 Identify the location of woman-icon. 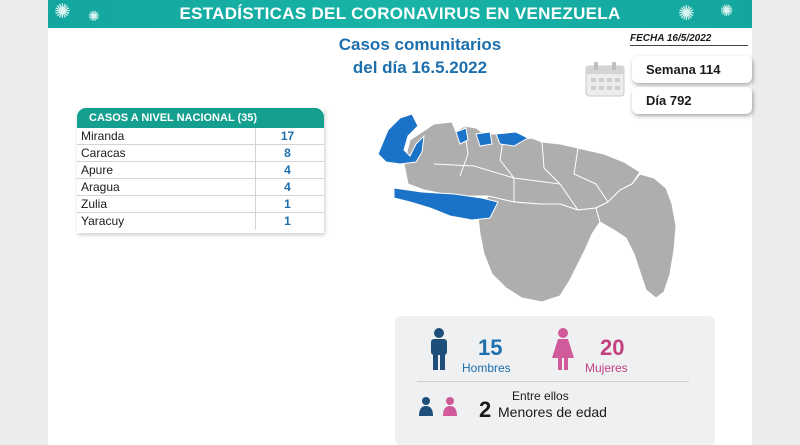
(563, 349).